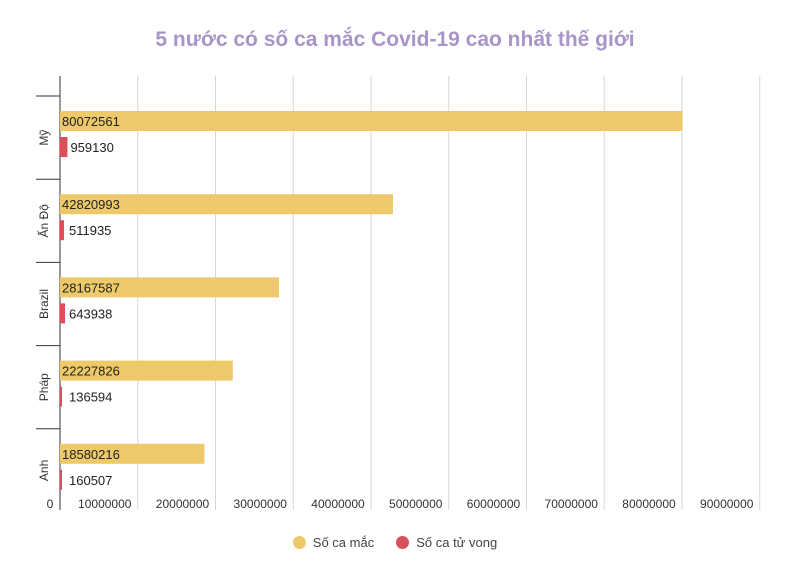  What do you see at coordinates (44, 304) in the screenshot?
I see `category-label: Brazil` at bounding box center [44, 304].